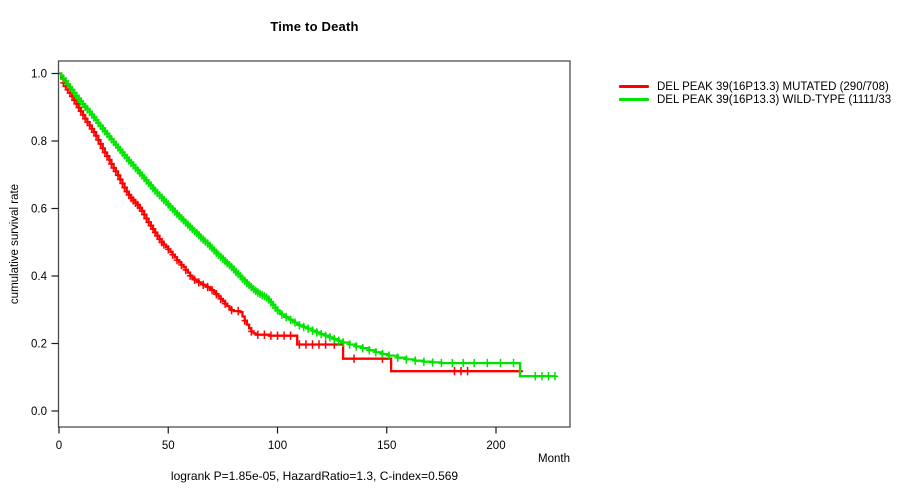 The image size is (900, 500). What do you see at coordinates (634, 86) in the screenshot?
I see `legend-line-mutated-icon` at bounding box center [634, 86].